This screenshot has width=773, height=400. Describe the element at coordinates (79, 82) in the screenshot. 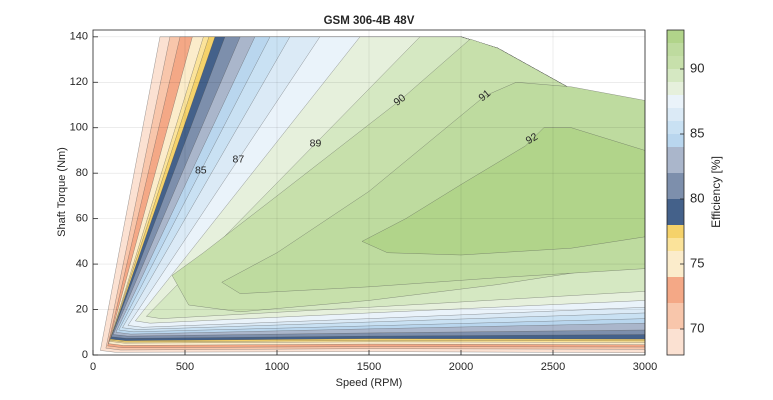

I see `y-tick-label: 120` at that location.